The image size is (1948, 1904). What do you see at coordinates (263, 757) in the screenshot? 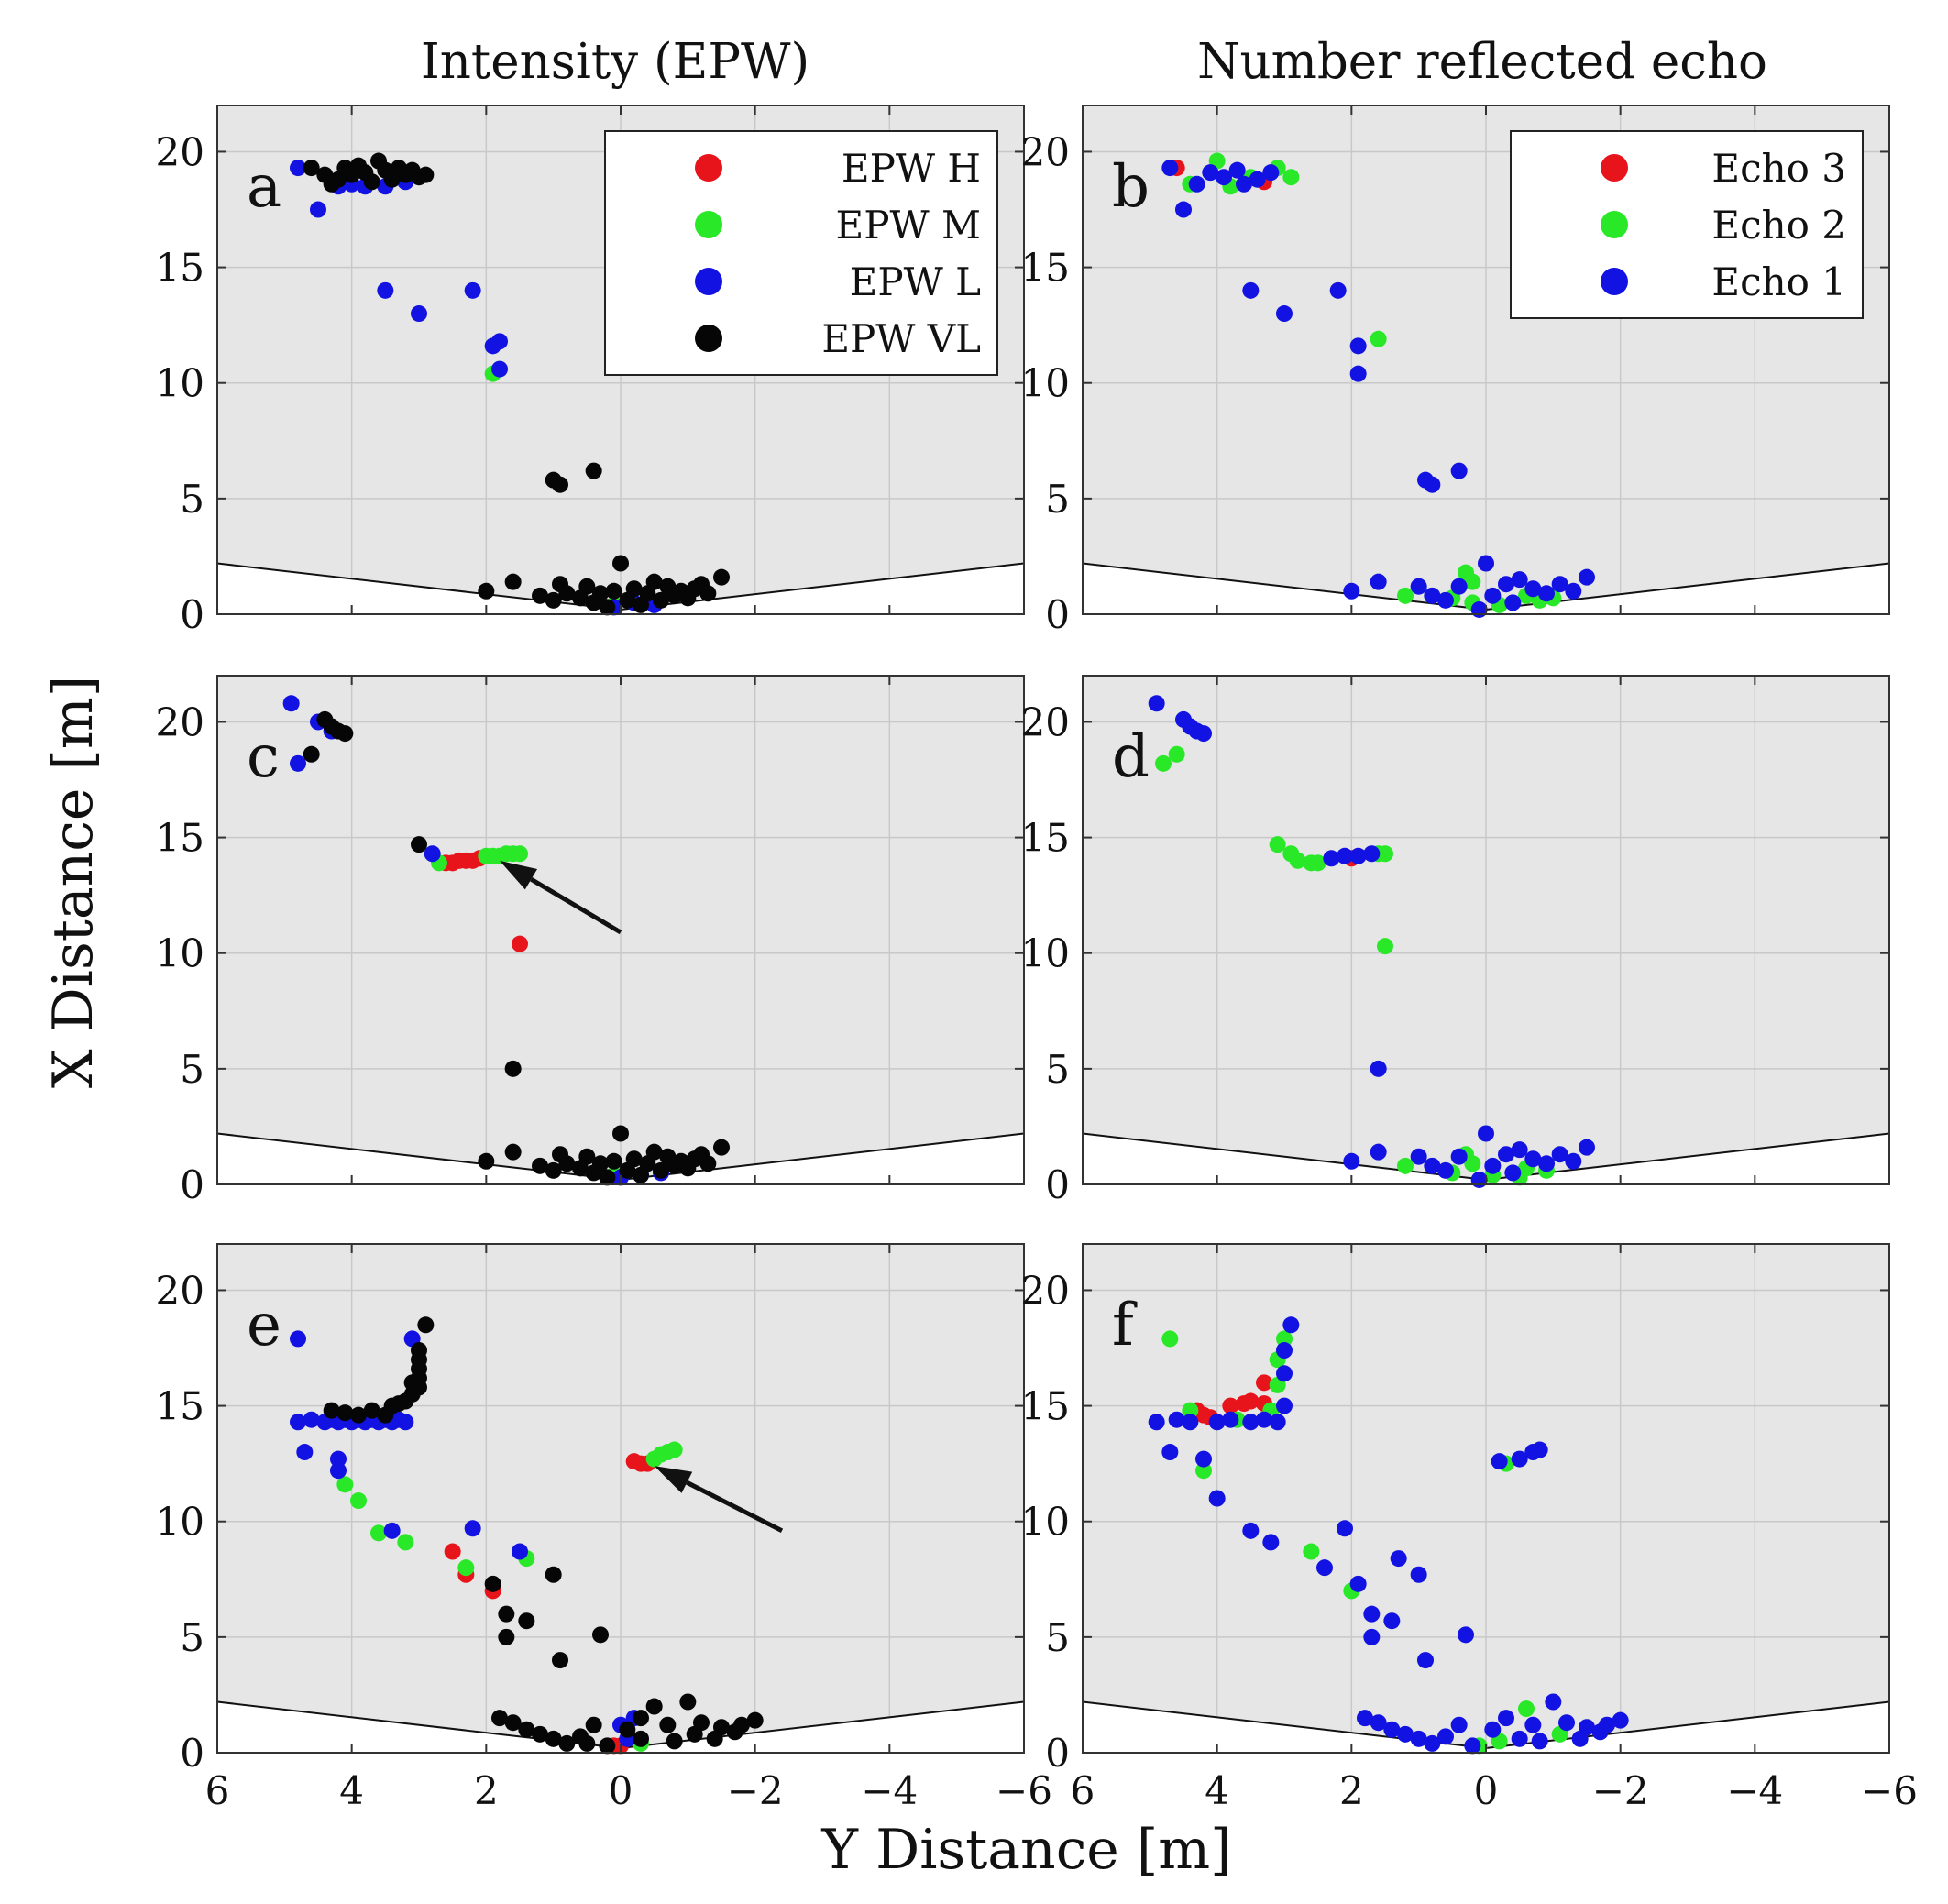
I see `panel-letter: c` at bounding box center [263, 757].